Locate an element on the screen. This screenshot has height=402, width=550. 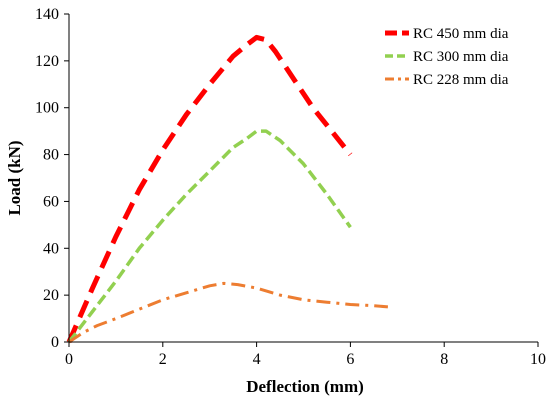
legend-label-2: RC 300 mm dia is located at coordinates (461, 57).